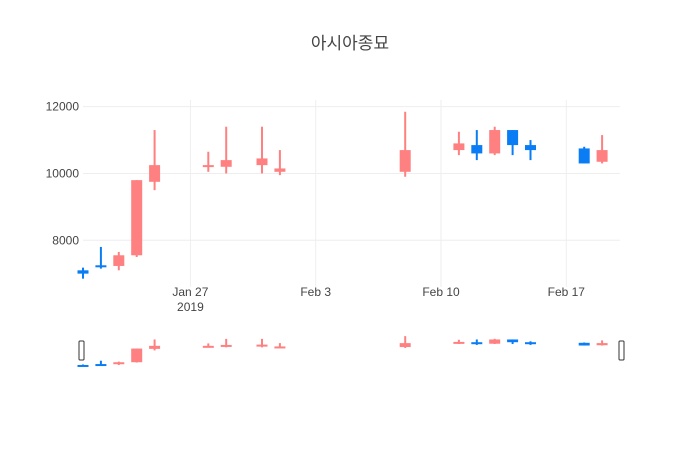  Describe the element at coordinates (81, 350) in the screenshot. I see `slider-left-handle` at that location.